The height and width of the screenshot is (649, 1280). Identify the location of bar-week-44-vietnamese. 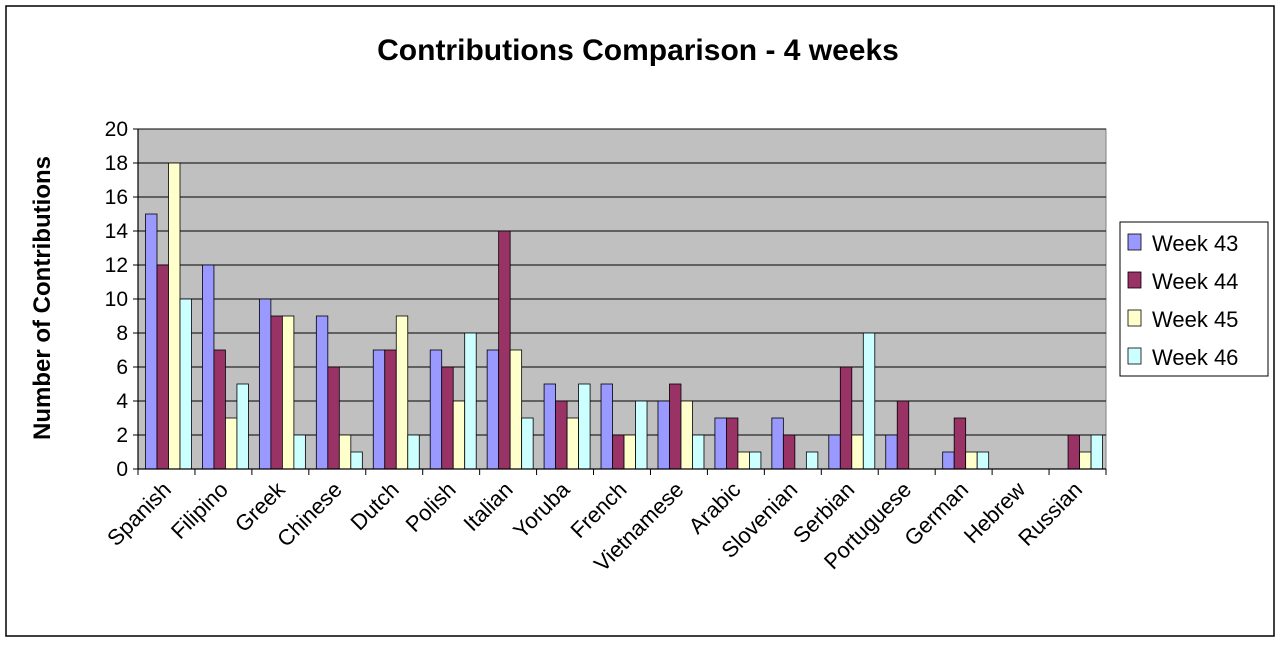
(675, 426).